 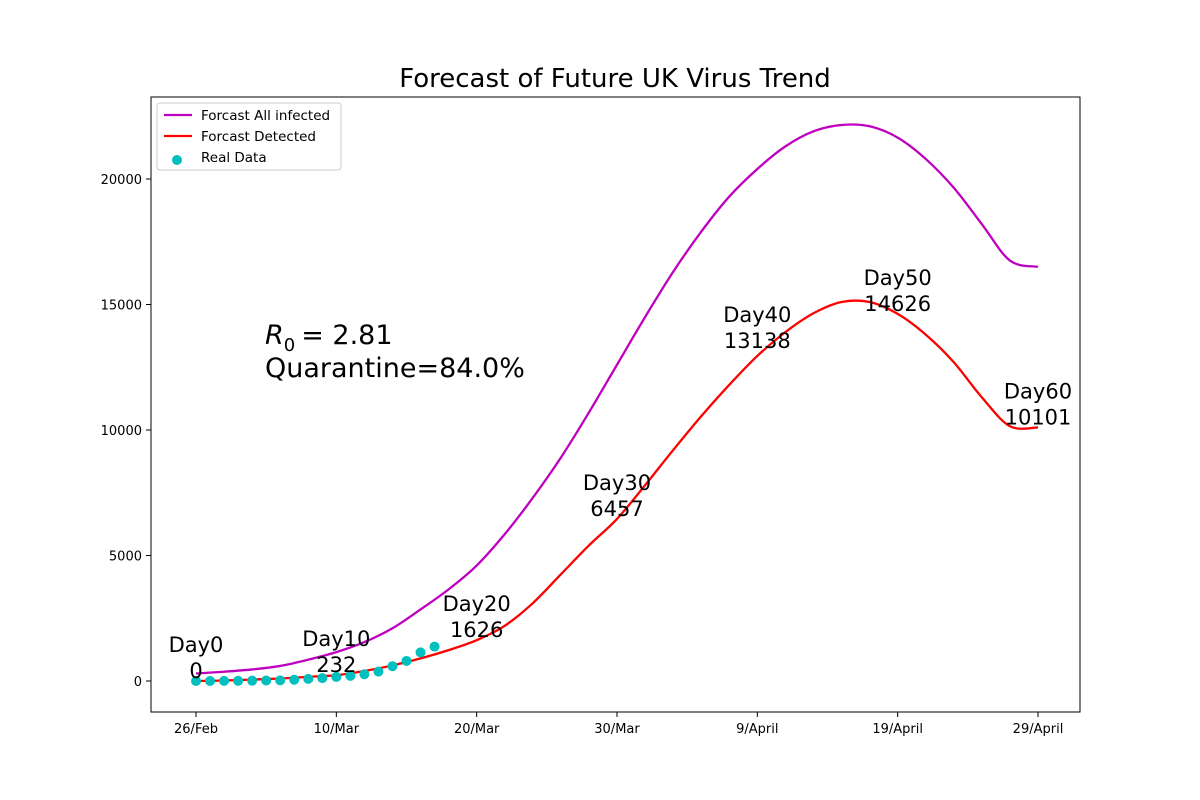 What do you see at coordinates (289, 345) in the screenshot?
I see `r0-subscript: 0` at bounding box center [289, 345].